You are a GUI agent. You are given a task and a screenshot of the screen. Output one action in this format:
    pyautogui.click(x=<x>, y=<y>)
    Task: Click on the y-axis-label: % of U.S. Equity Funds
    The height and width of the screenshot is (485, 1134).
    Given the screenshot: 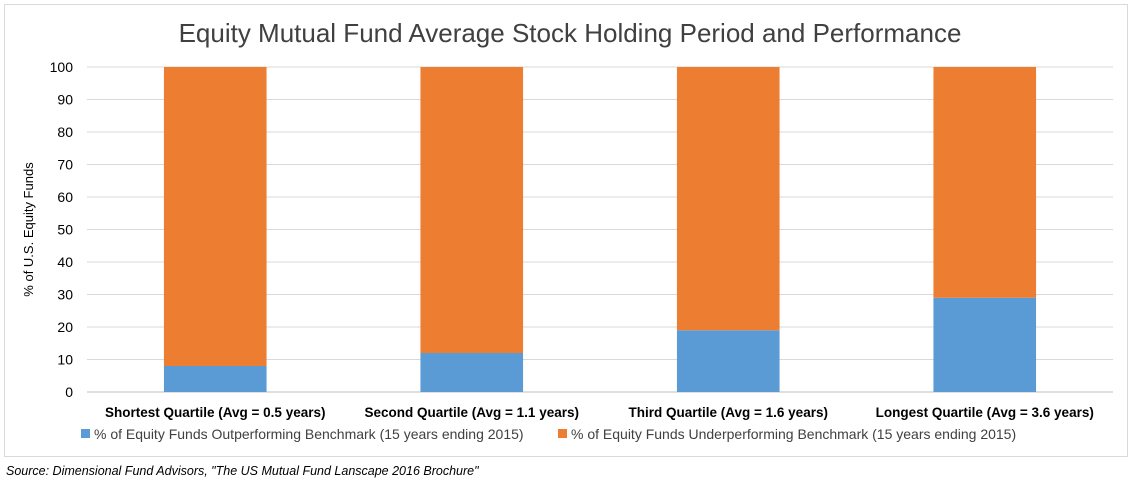 What is the action you would take?
    pyautogui.click(x=28, y=229)
    